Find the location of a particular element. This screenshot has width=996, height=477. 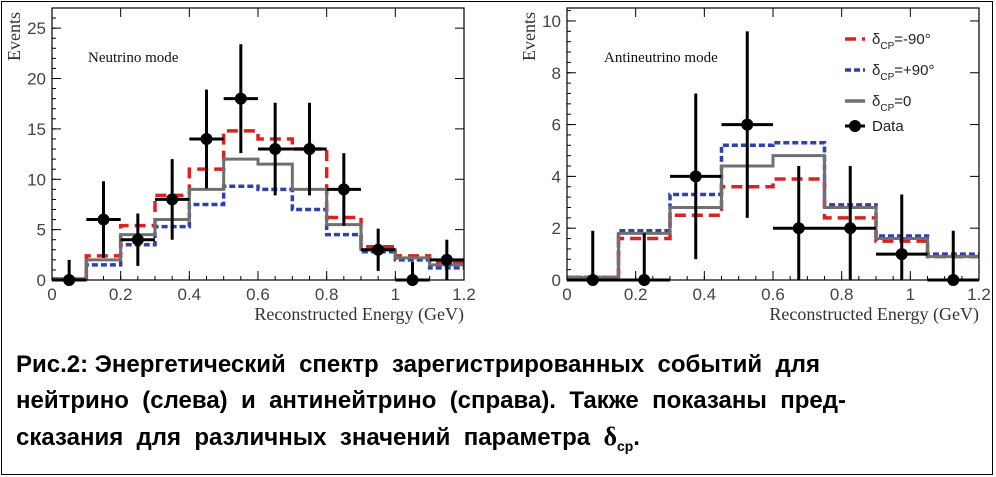

y-tick-label: 6 is located at coordinates (556, 125).